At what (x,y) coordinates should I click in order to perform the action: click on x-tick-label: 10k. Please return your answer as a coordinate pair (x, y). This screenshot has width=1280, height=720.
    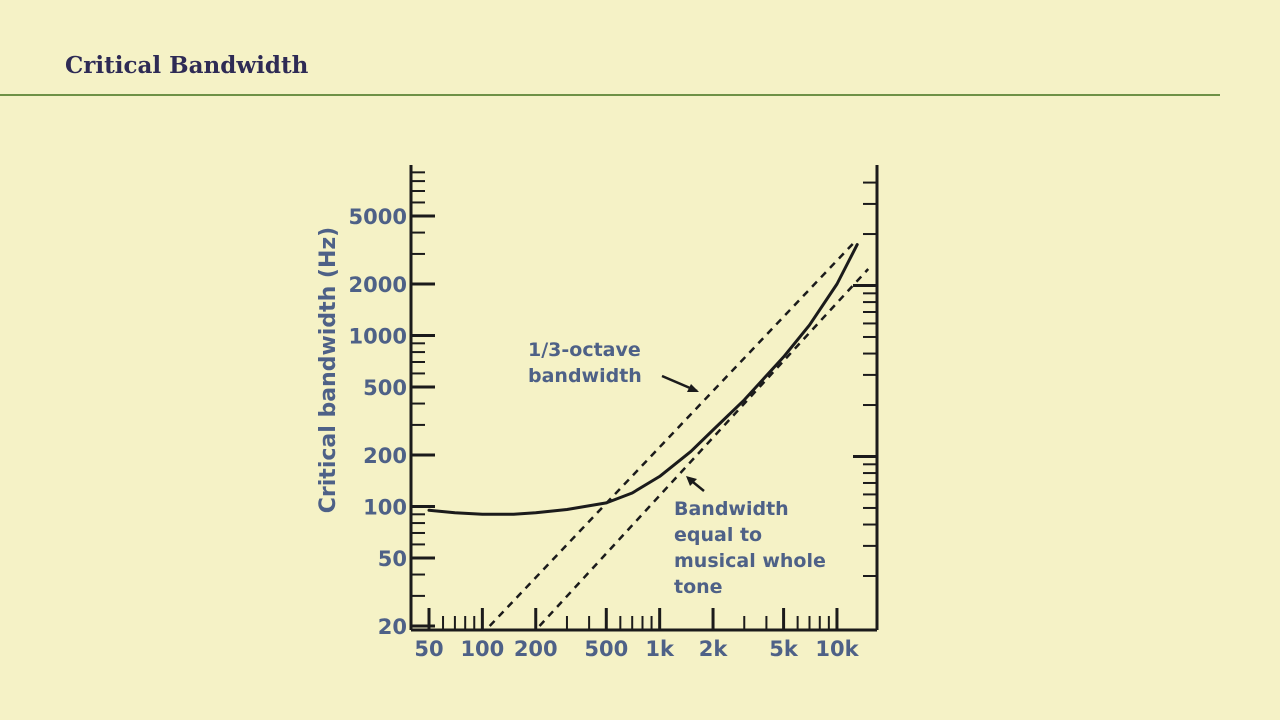
    Looking at the image, I should click on (837, 649).